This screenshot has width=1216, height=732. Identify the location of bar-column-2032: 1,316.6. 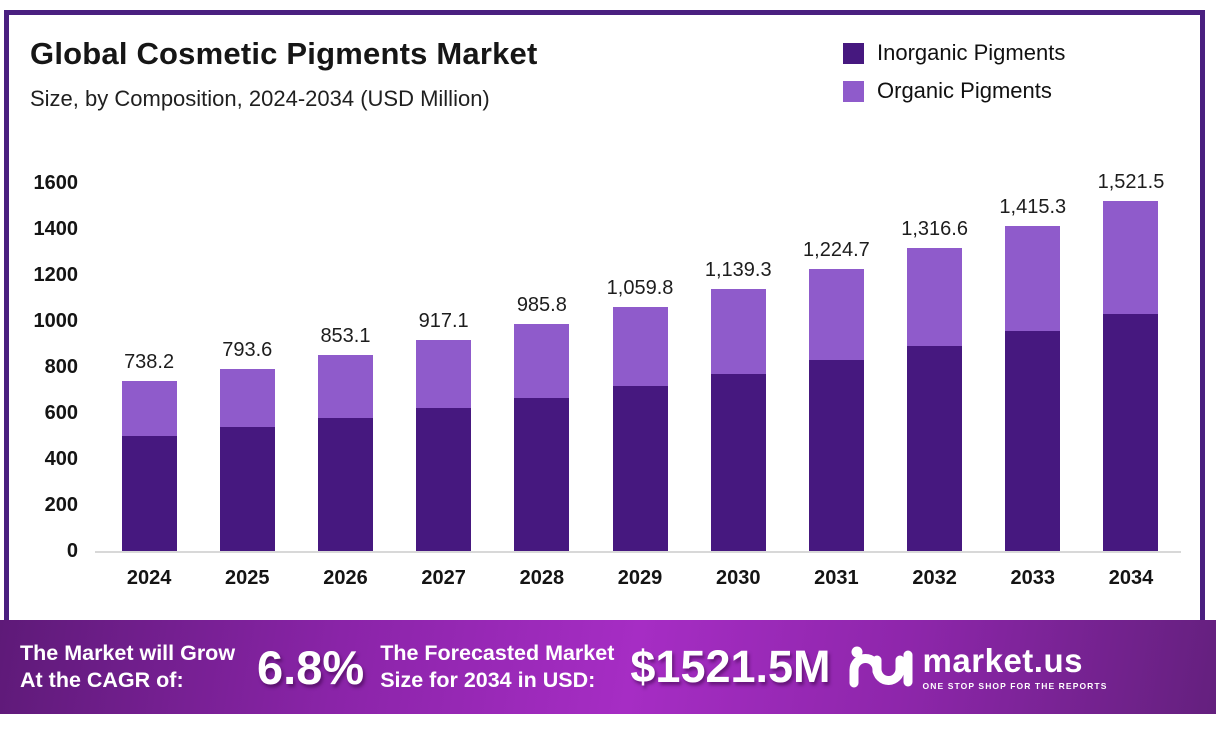
(935, 350).